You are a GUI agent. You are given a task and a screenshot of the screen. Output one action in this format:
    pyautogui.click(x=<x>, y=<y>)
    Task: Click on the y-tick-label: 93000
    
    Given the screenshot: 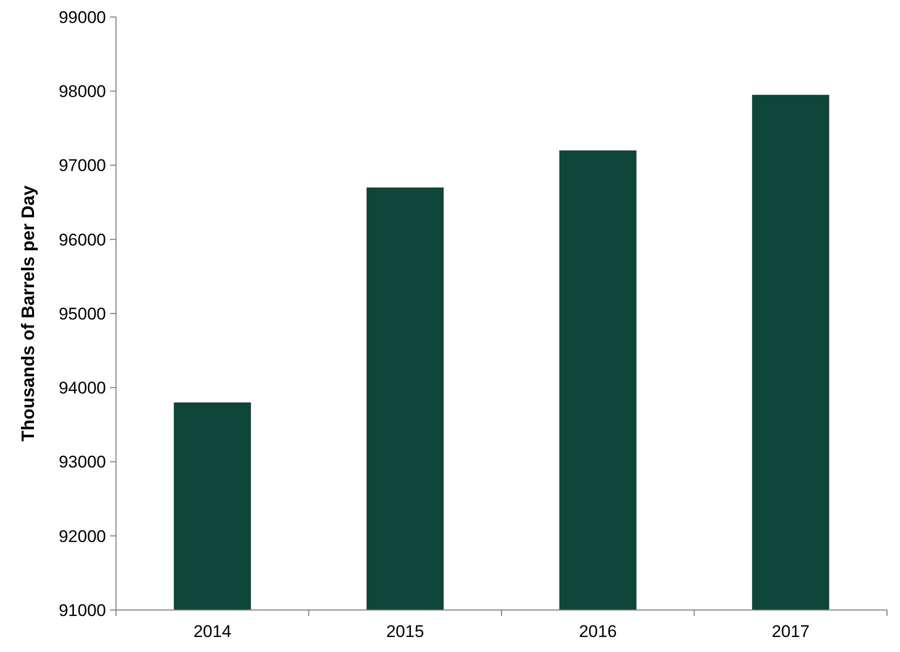 What is the action you would take?
    pyautogui.click(x=82, y=462)
    